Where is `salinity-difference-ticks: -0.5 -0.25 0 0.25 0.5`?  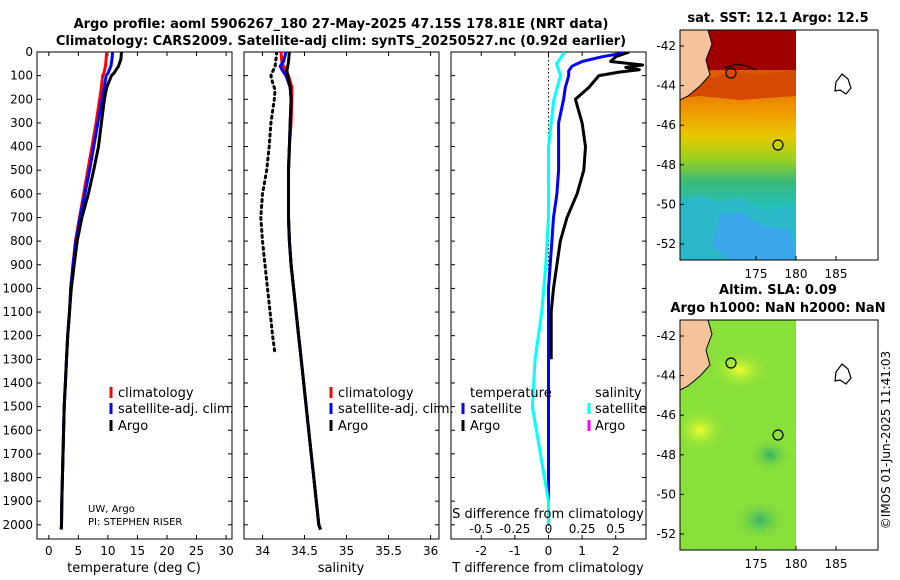 salinity-difference-ticks: -0.5 -0.25 0 0.25 0.5 is located at coordinates (548, 529).